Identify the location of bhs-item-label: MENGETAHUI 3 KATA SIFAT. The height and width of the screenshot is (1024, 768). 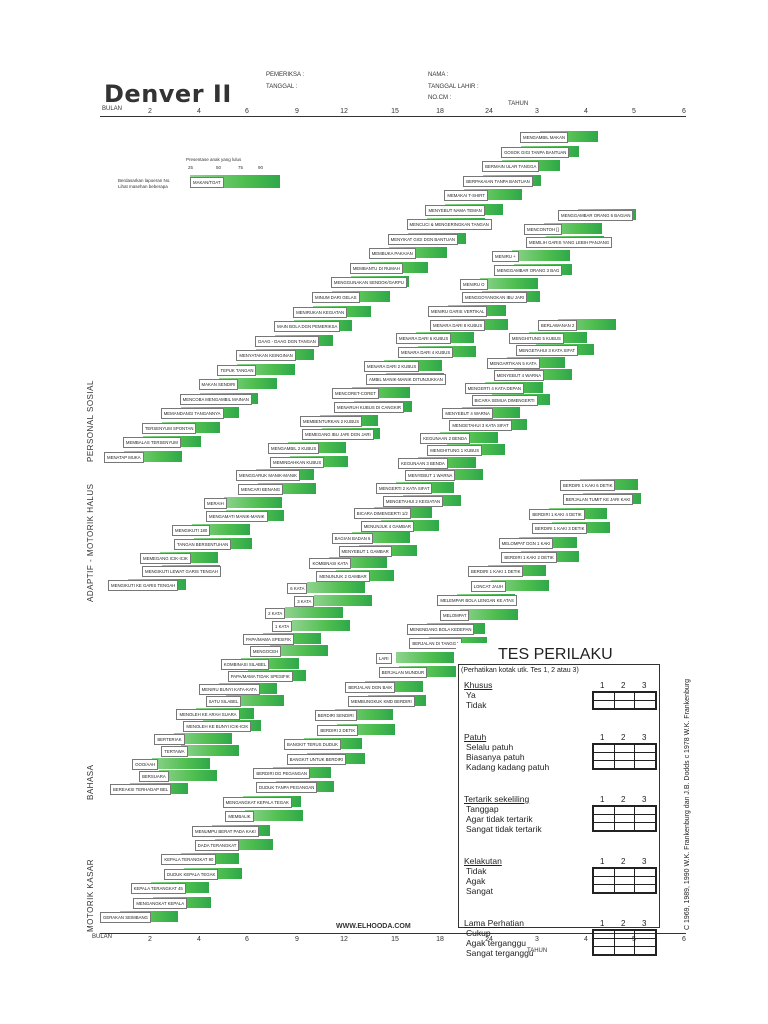
(547, 351).